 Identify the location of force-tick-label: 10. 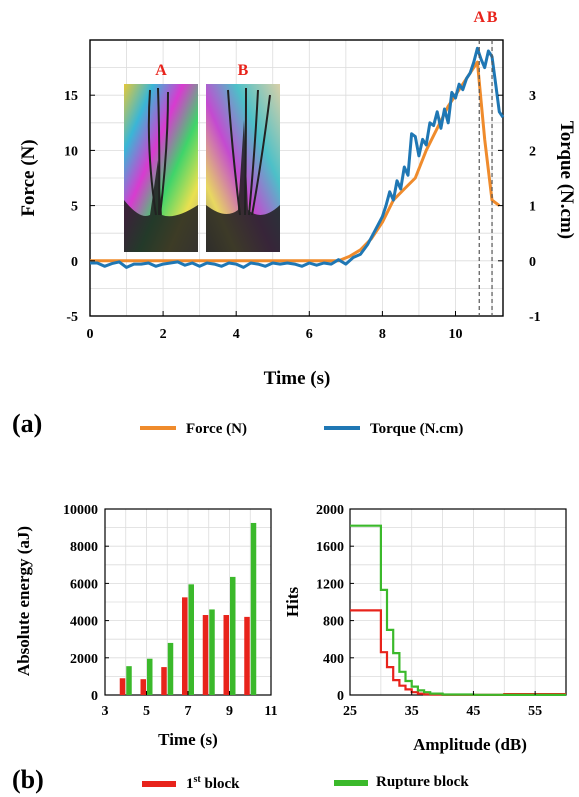
(71, 151).